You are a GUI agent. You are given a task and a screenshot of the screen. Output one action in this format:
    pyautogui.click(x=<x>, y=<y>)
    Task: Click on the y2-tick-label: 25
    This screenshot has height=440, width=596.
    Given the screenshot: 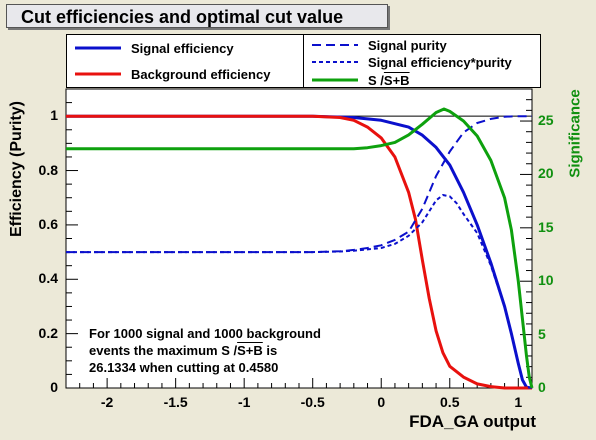 What is the action you would take?
    pyautogui.click(x=546, y=120)
    